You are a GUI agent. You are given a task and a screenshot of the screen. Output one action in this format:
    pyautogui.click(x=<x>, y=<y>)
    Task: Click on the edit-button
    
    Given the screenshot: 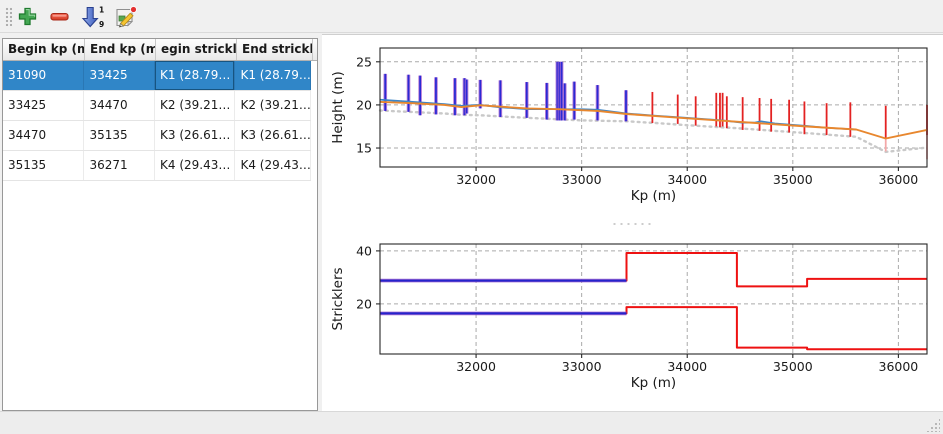 What is the action you would take?
    pyautogui.click(x=124, y=16)
    